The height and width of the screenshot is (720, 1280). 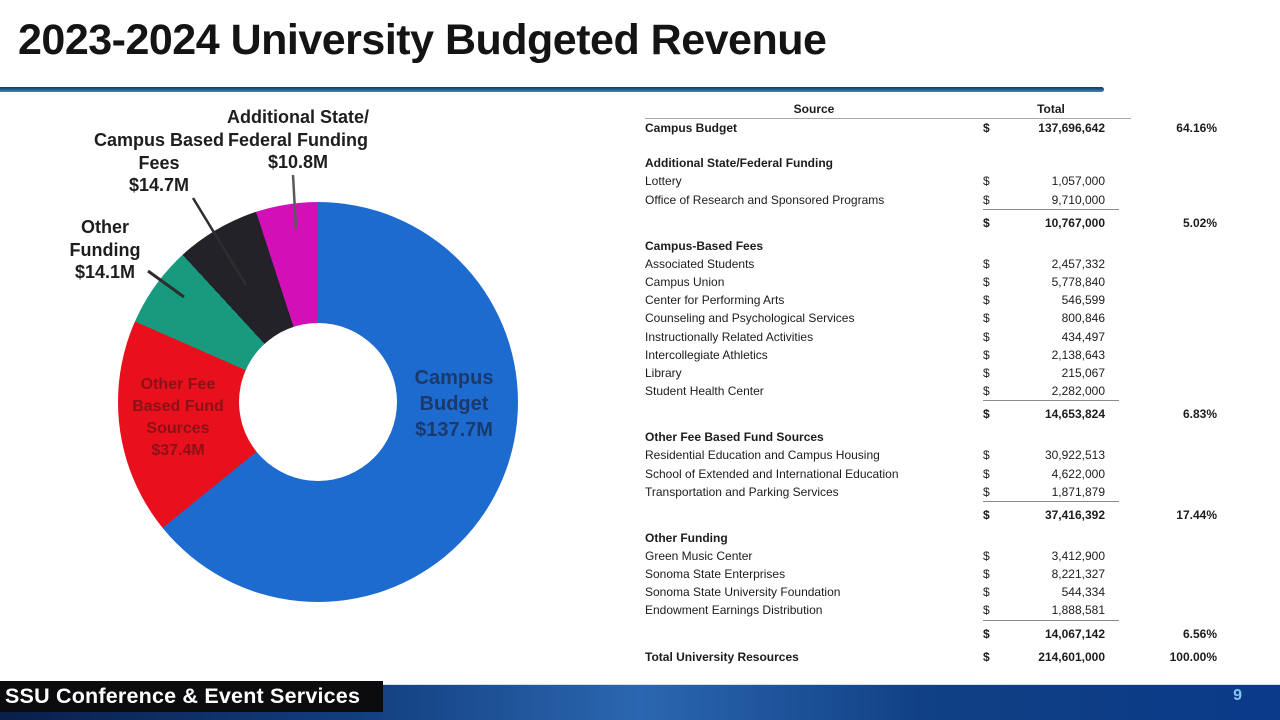 I want to click on table-spacer, so click(x=934, y=145).